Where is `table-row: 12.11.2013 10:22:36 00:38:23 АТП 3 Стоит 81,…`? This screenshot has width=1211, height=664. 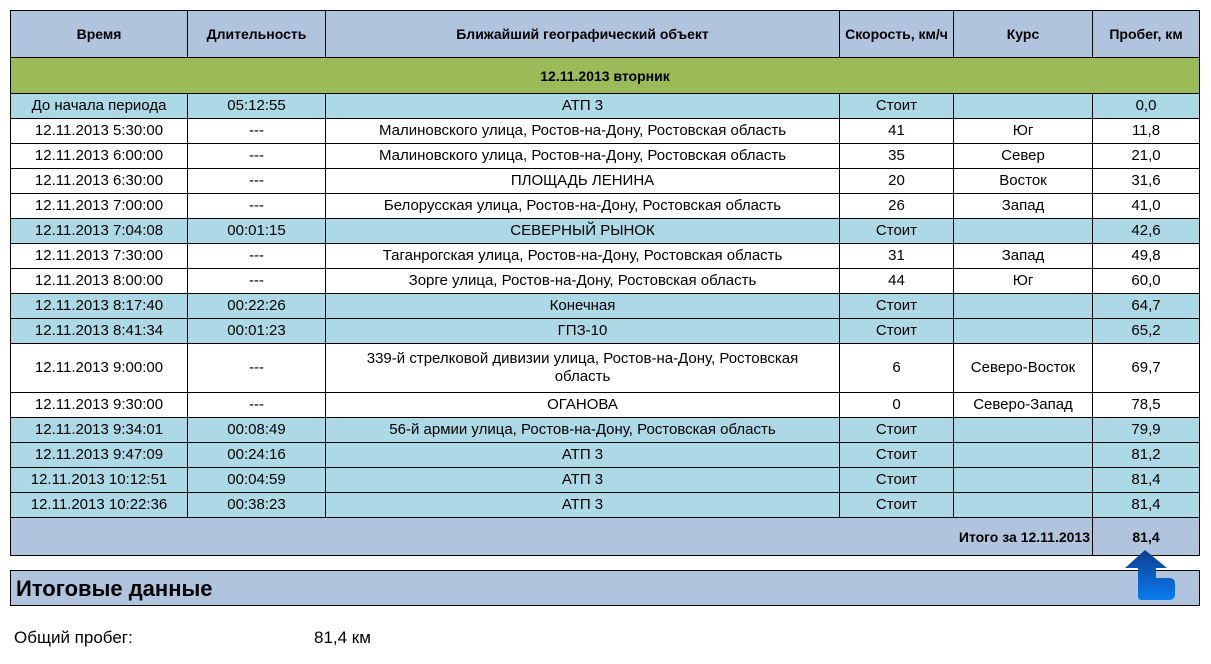 table-row: 12.11.2013 10:22:36 00:38:23 АТП 3 Стоит 81,… is located at coordinates (605, 505).